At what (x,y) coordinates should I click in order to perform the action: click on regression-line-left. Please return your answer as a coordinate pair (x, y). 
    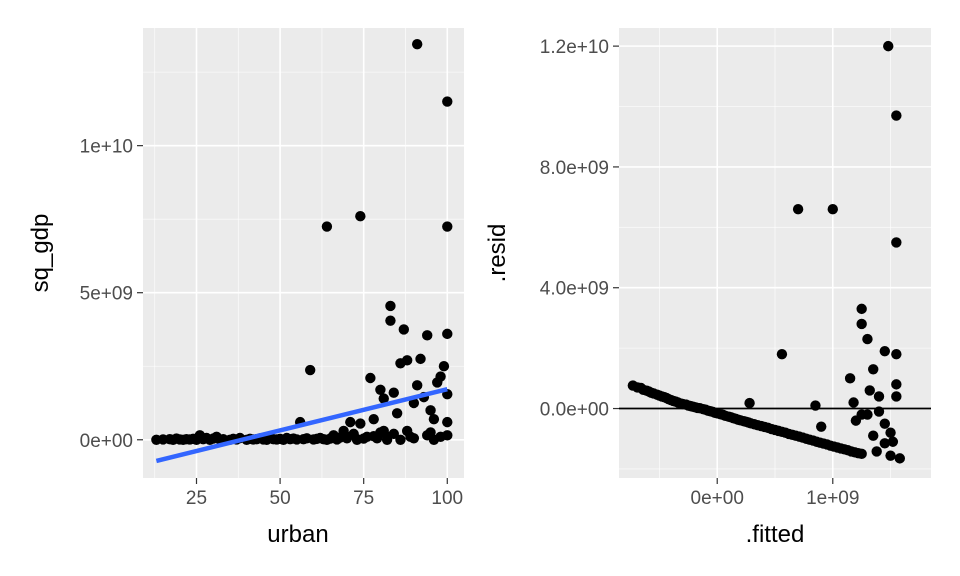
    Looking at the image, I should click on (301, 425).